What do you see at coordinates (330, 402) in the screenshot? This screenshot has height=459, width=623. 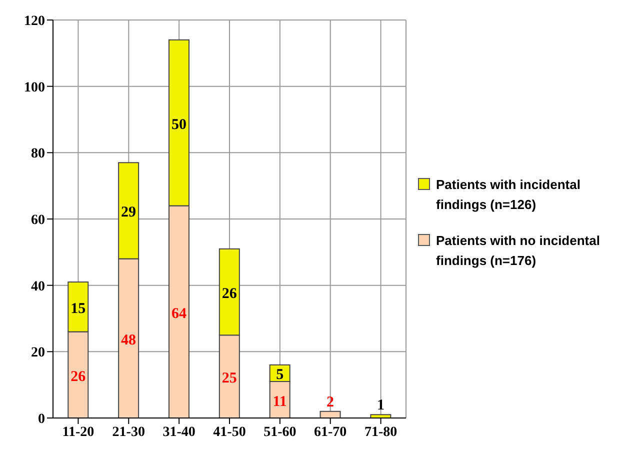 I see `data-label: 2` at bounding box center [330, 402].